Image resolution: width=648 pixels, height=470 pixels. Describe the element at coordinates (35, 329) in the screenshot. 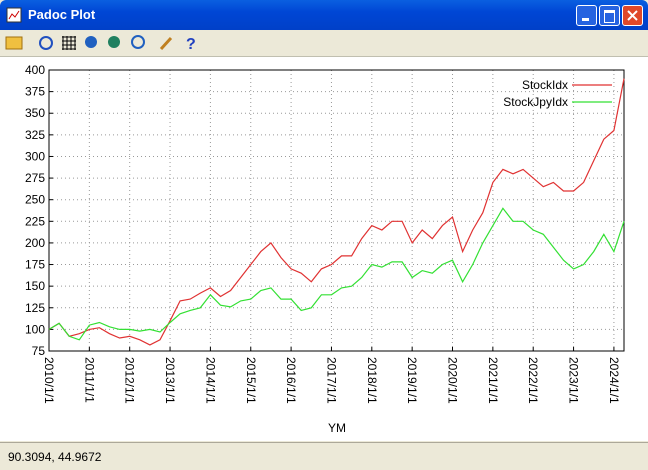

I see `y-tick-label: 100` at that location.